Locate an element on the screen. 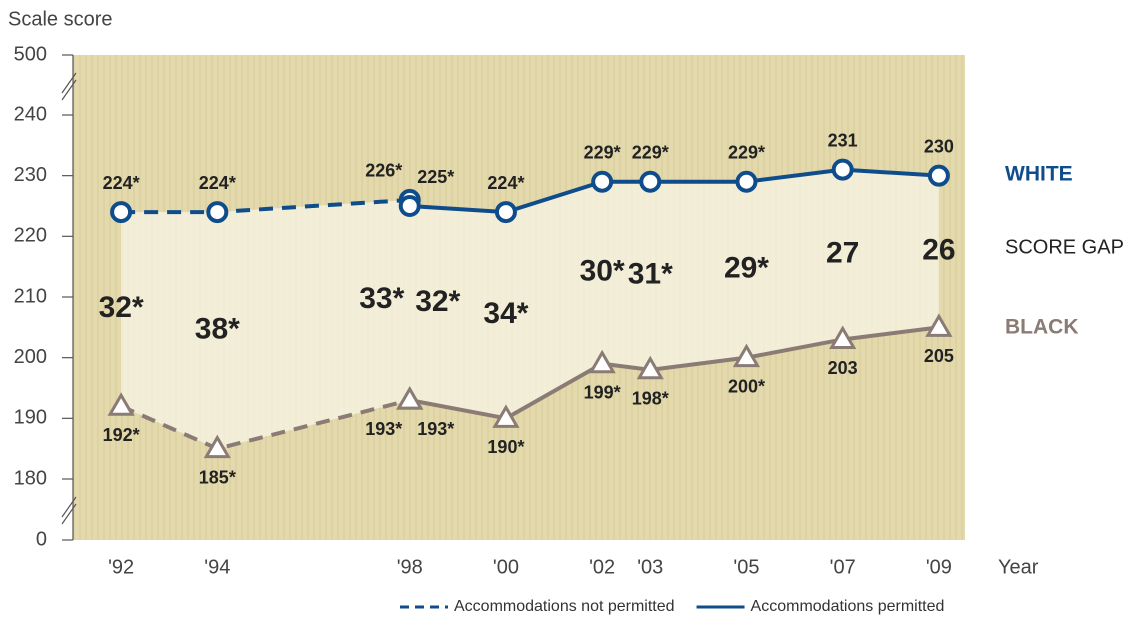  x-tick-label: '09 is located at coordinates (939, 567).